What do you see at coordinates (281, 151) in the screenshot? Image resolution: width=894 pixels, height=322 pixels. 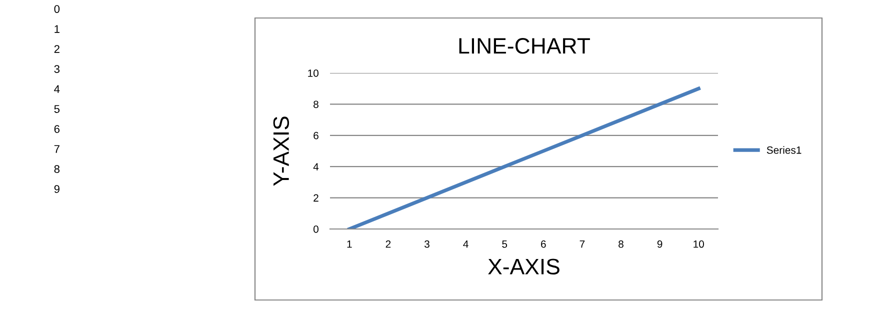 I see `y-axis-title: Y-AXIS` at bounding box center [281, 151].